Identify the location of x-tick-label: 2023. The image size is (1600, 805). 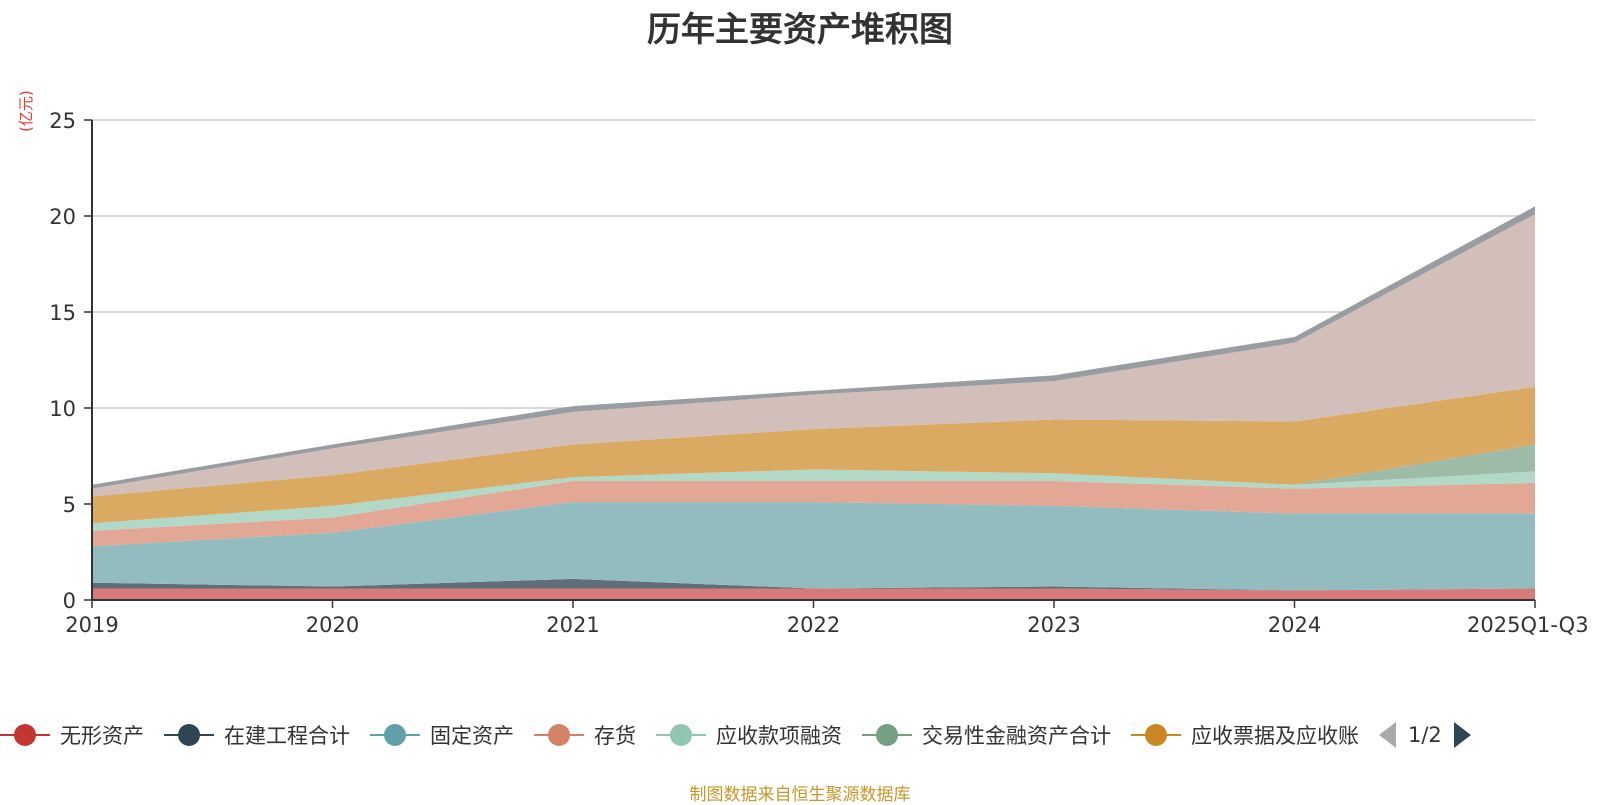
(1053, 625).